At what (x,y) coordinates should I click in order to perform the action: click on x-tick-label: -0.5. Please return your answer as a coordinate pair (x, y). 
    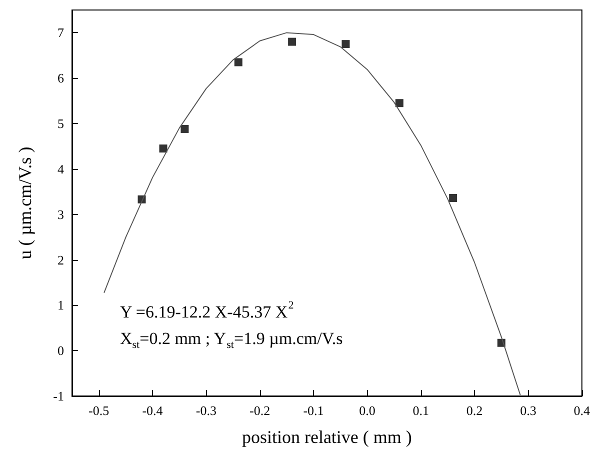
    Looking at the image, I should click on (99, 410).